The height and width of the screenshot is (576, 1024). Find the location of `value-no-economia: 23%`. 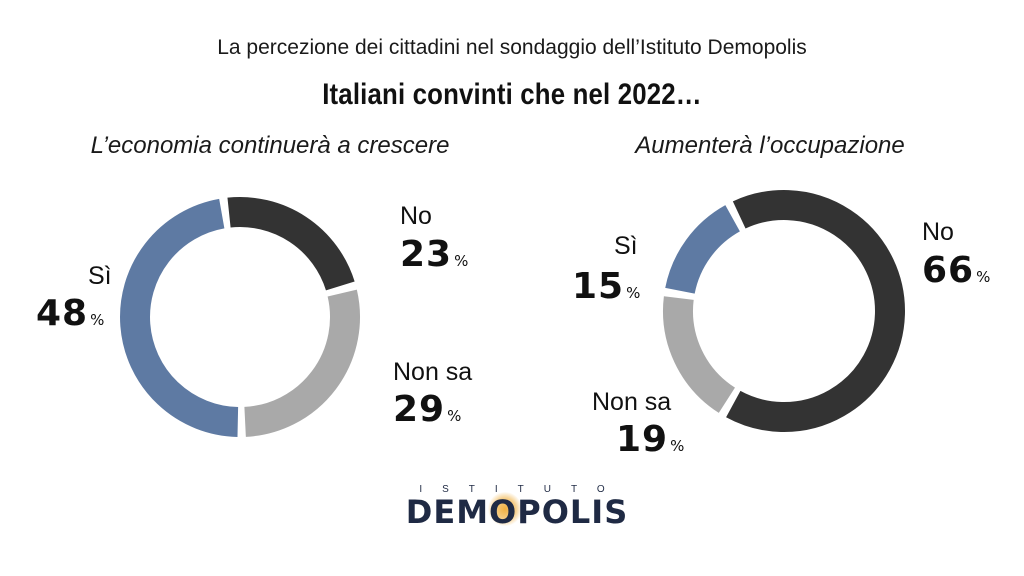

value-no-economia: 23% is located at coordinates (434, 254).